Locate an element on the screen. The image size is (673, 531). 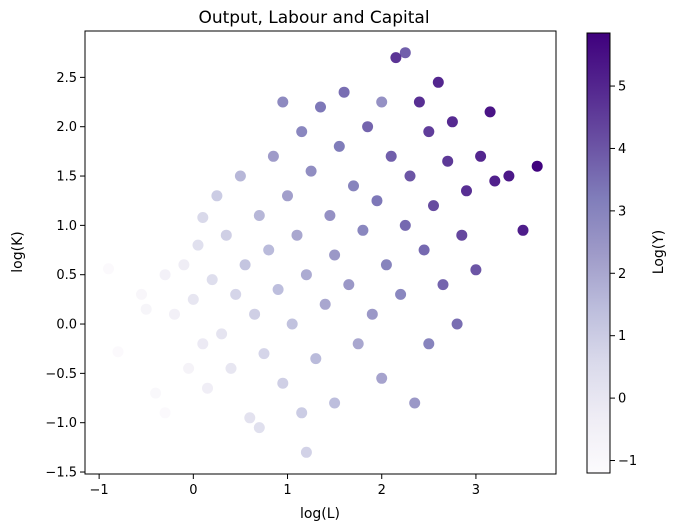
x-axis-ticks: −1 0 1 2 3 is located at coordinates (285, 486).